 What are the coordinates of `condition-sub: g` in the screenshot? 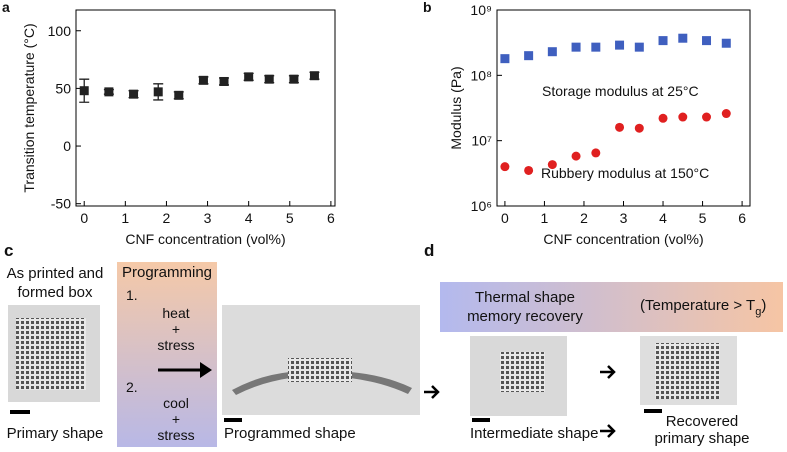 It's located at (758, 312).